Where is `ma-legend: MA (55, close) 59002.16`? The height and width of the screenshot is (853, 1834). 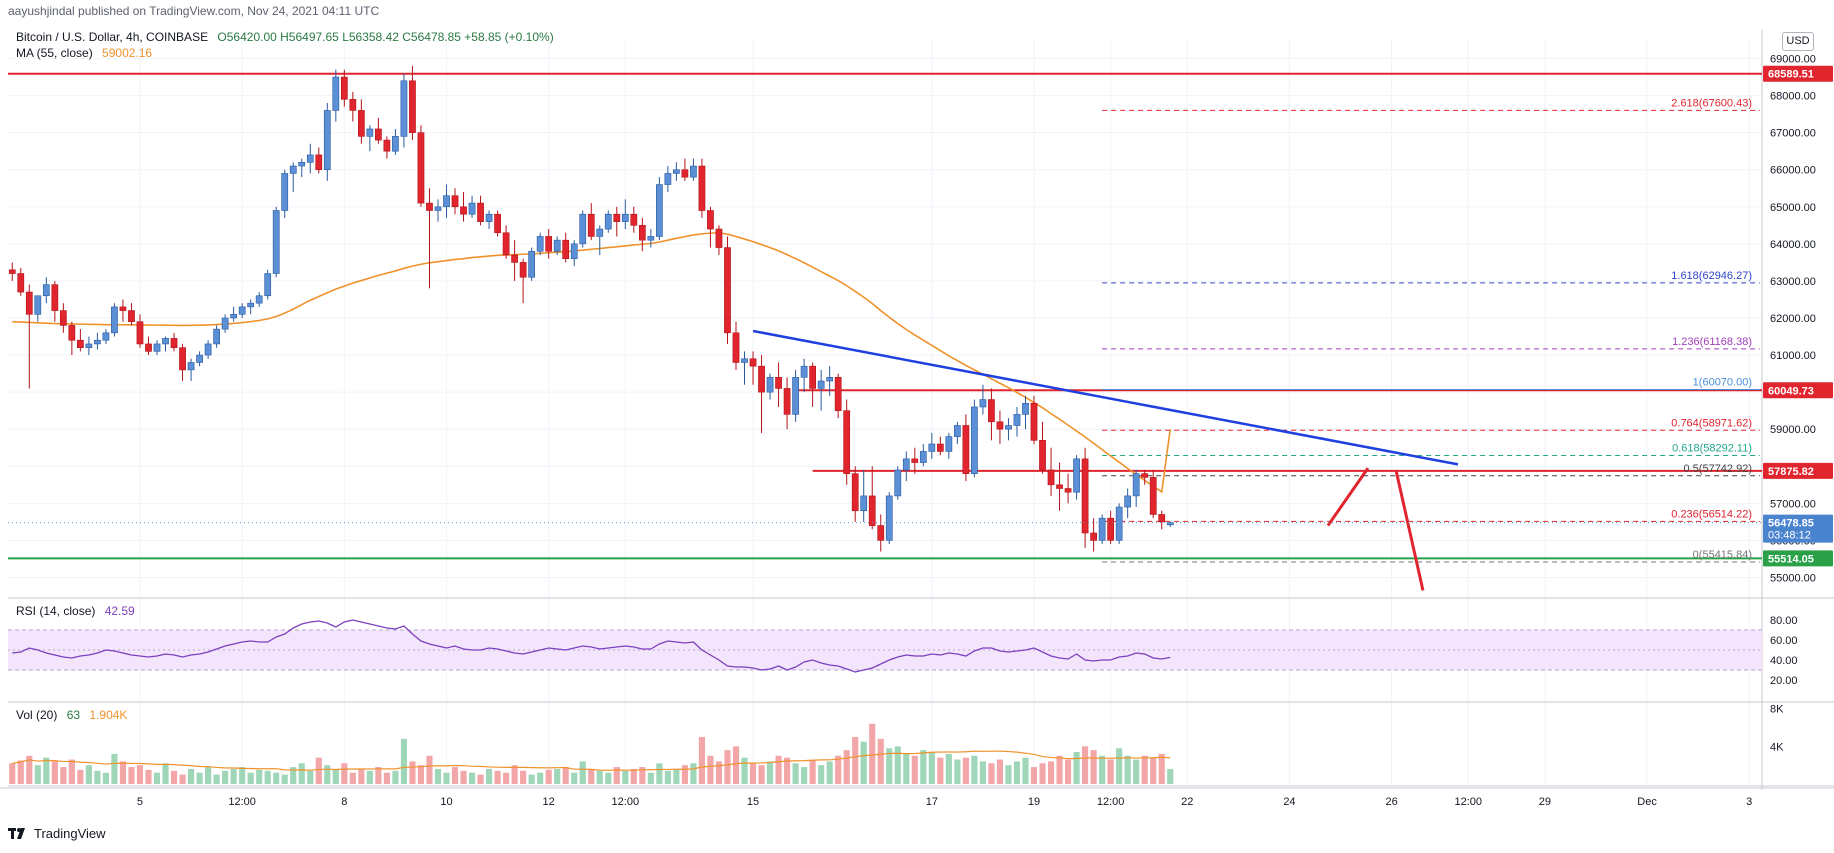
ma-legend: MA (55, close) 59002.16 is located at coordinates (84, 53).